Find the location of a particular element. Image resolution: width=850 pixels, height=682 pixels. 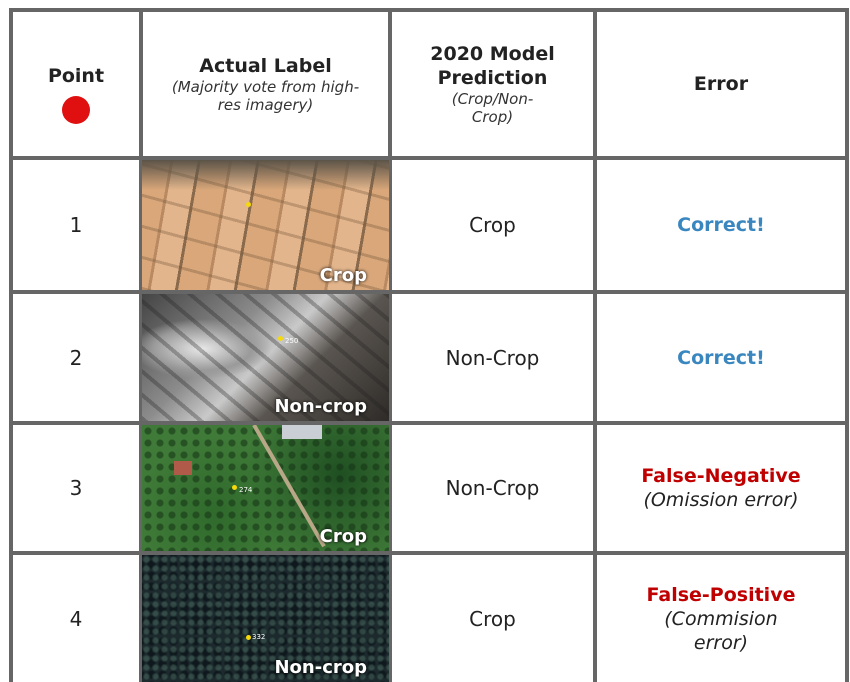

point-cell: 3 is located at coordinates (76, 488).